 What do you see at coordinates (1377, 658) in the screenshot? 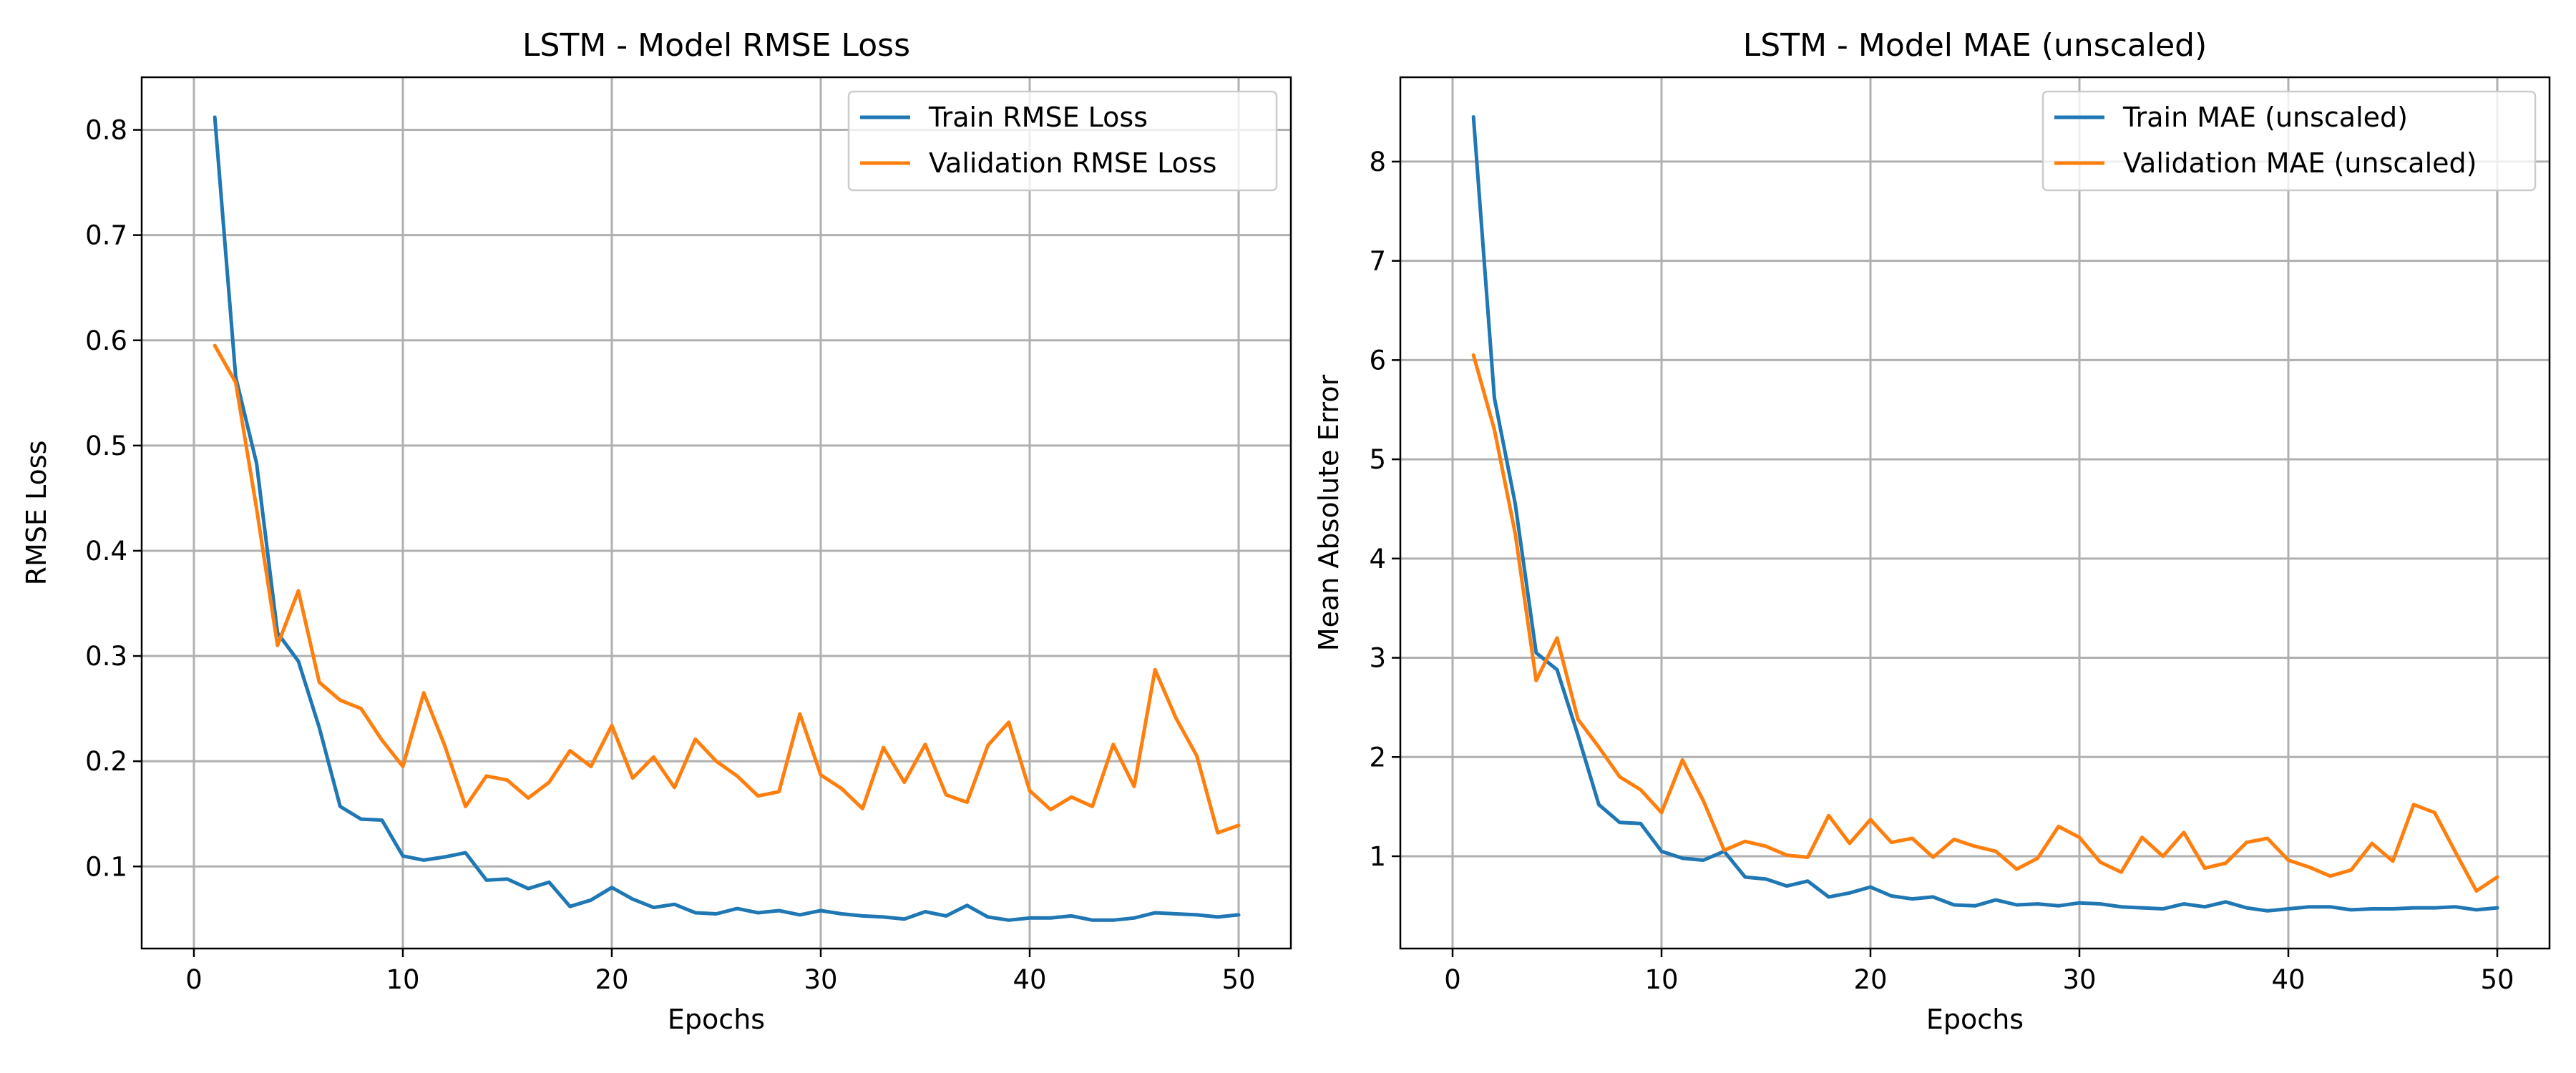
I see `y-tick-label: 3` at bounding box center [1377, 658].